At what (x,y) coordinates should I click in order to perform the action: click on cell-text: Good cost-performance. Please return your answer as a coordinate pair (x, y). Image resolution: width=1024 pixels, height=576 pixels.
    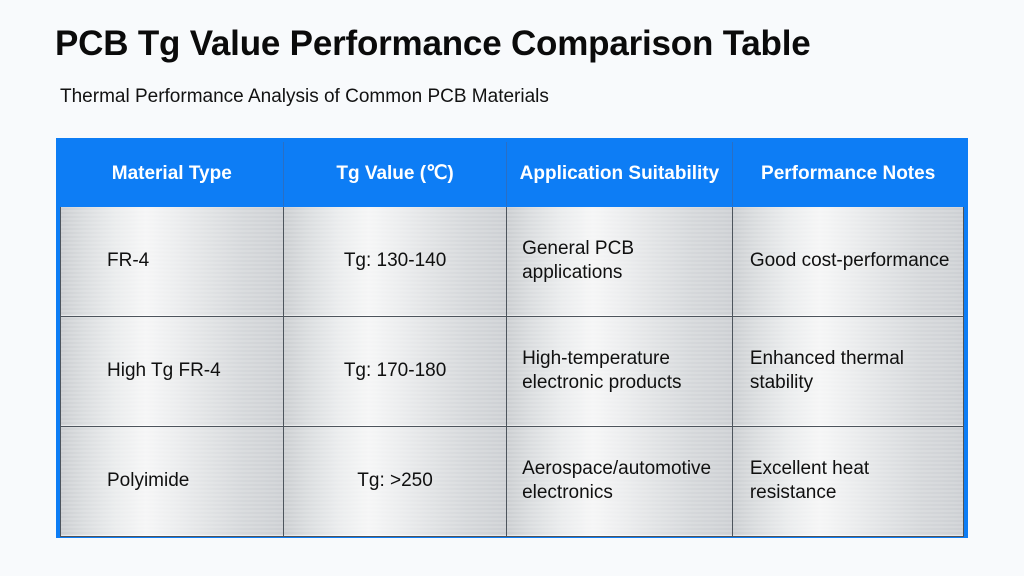
    Looking at the image, I should click on (849, 260).